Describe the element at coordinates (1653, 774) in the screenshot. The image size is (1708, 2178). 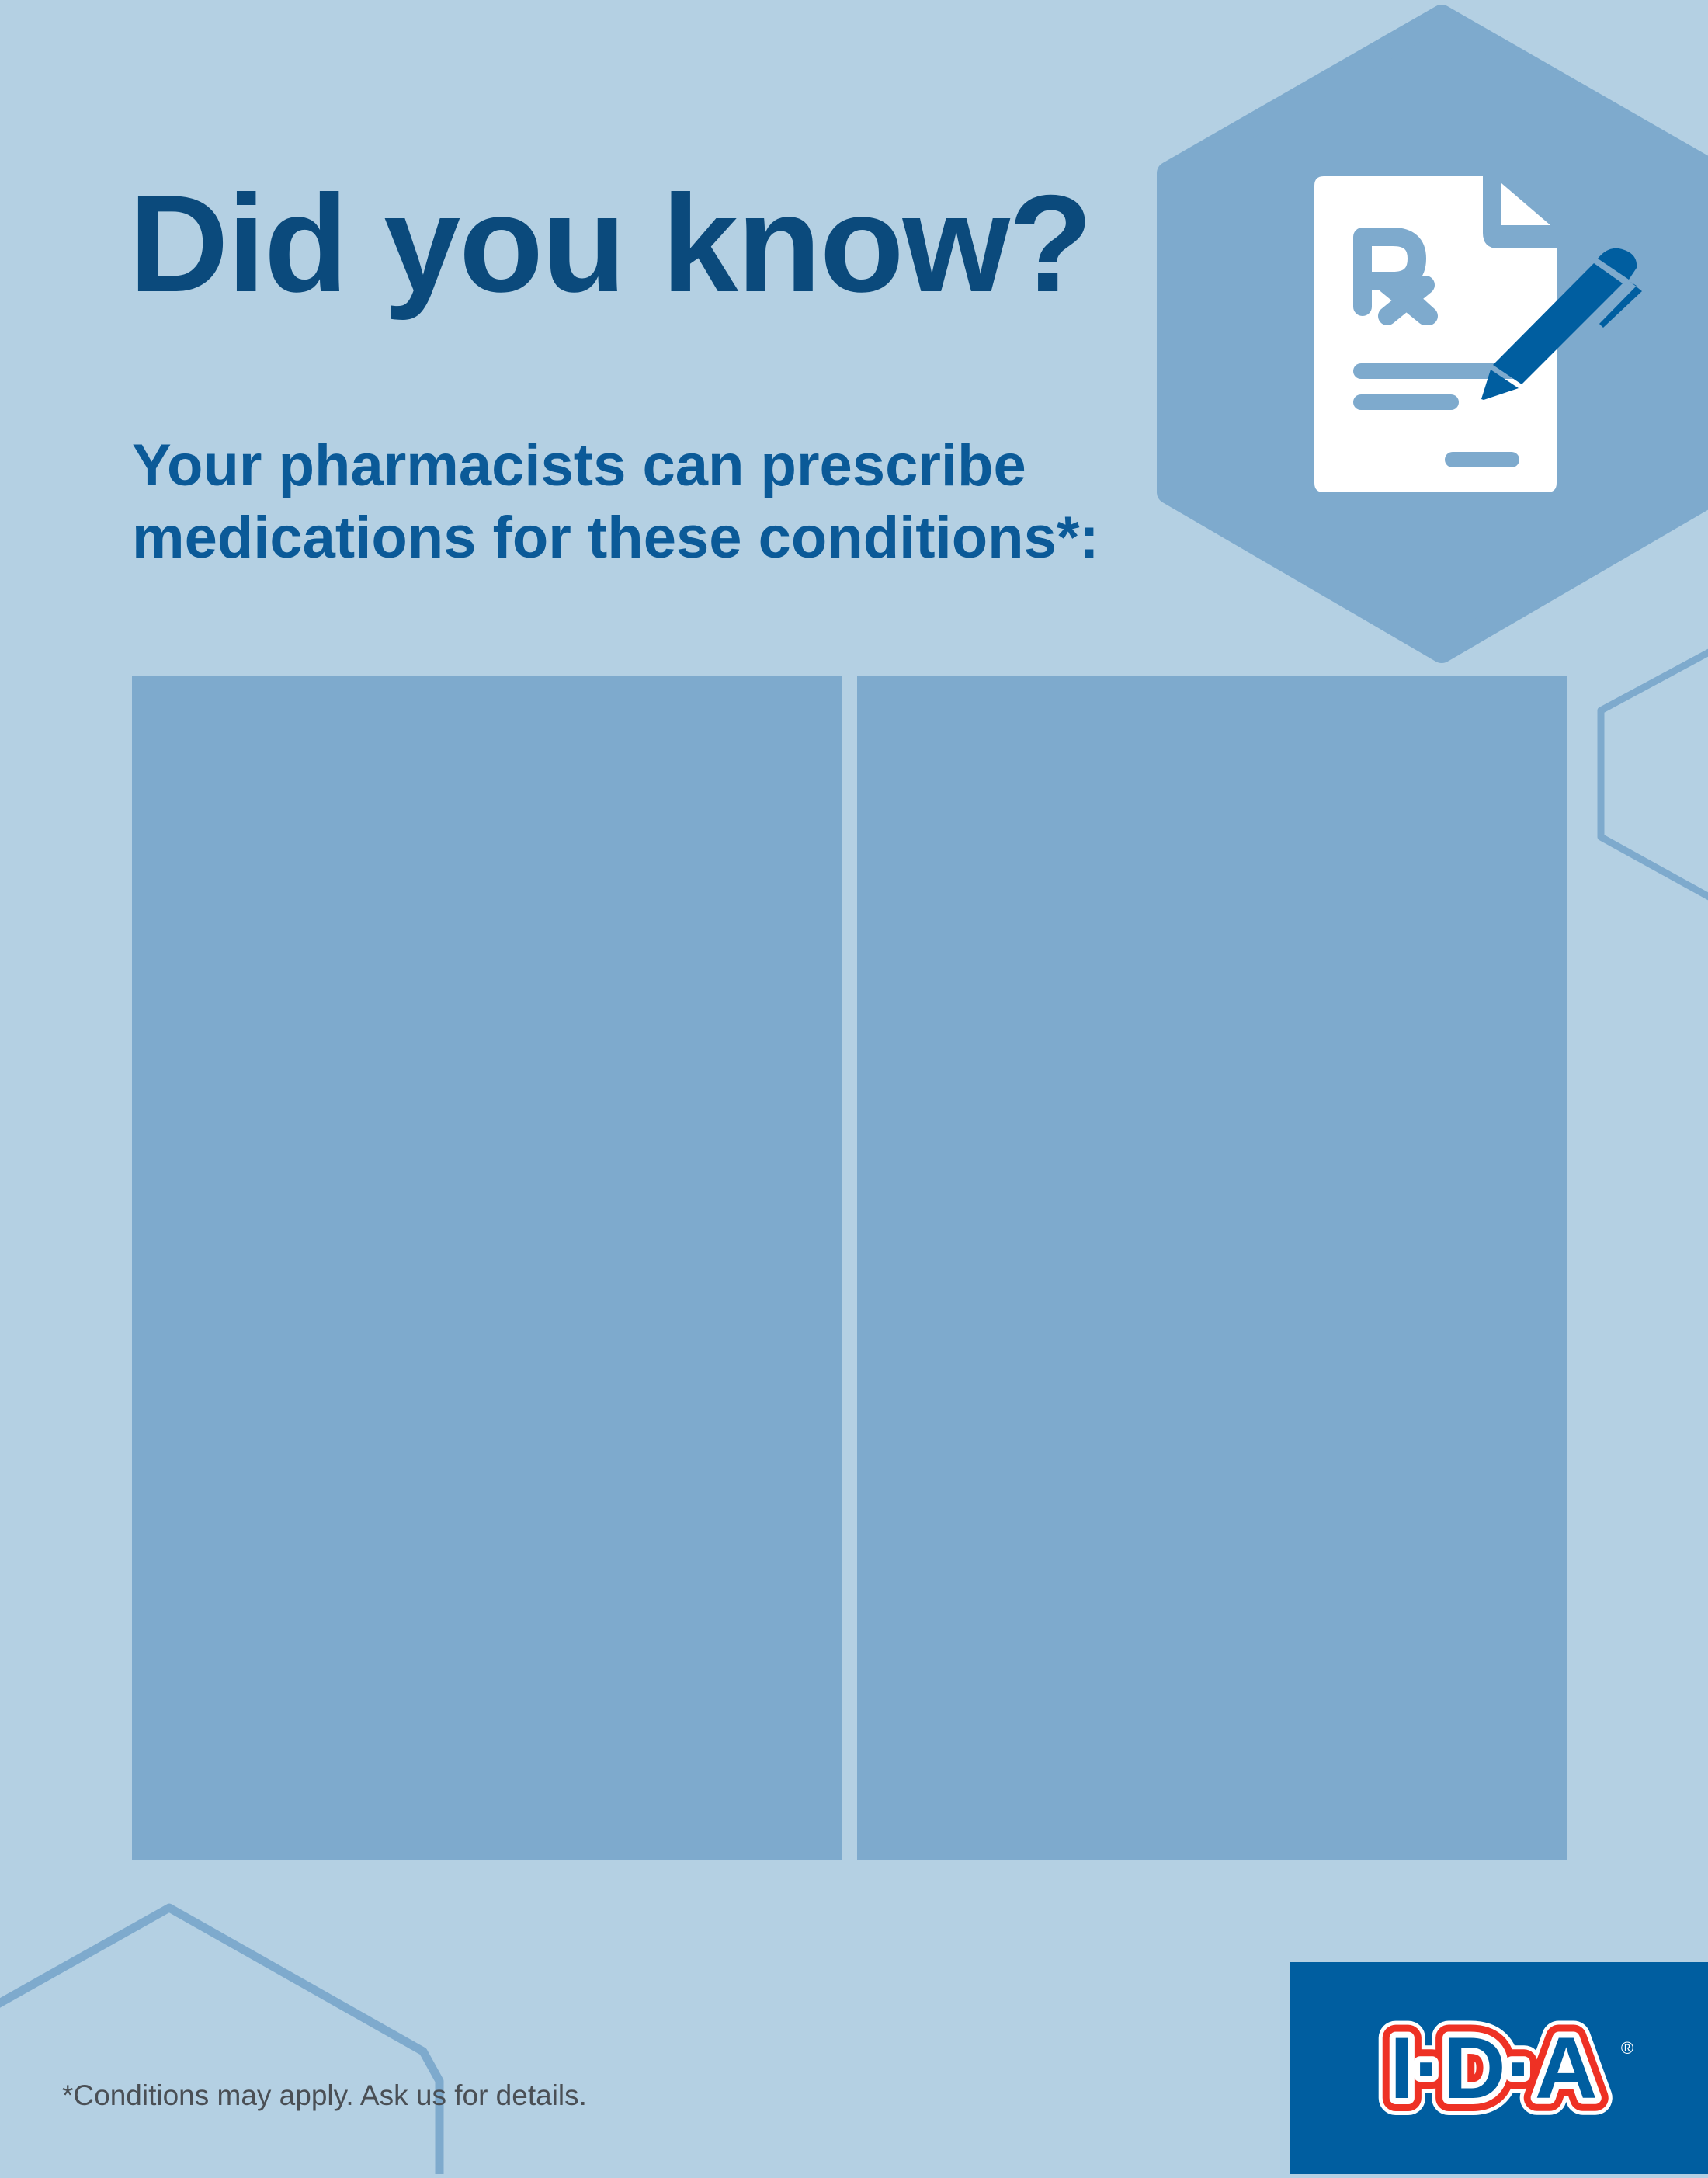
I see `hexagon-outline-right` at that location.